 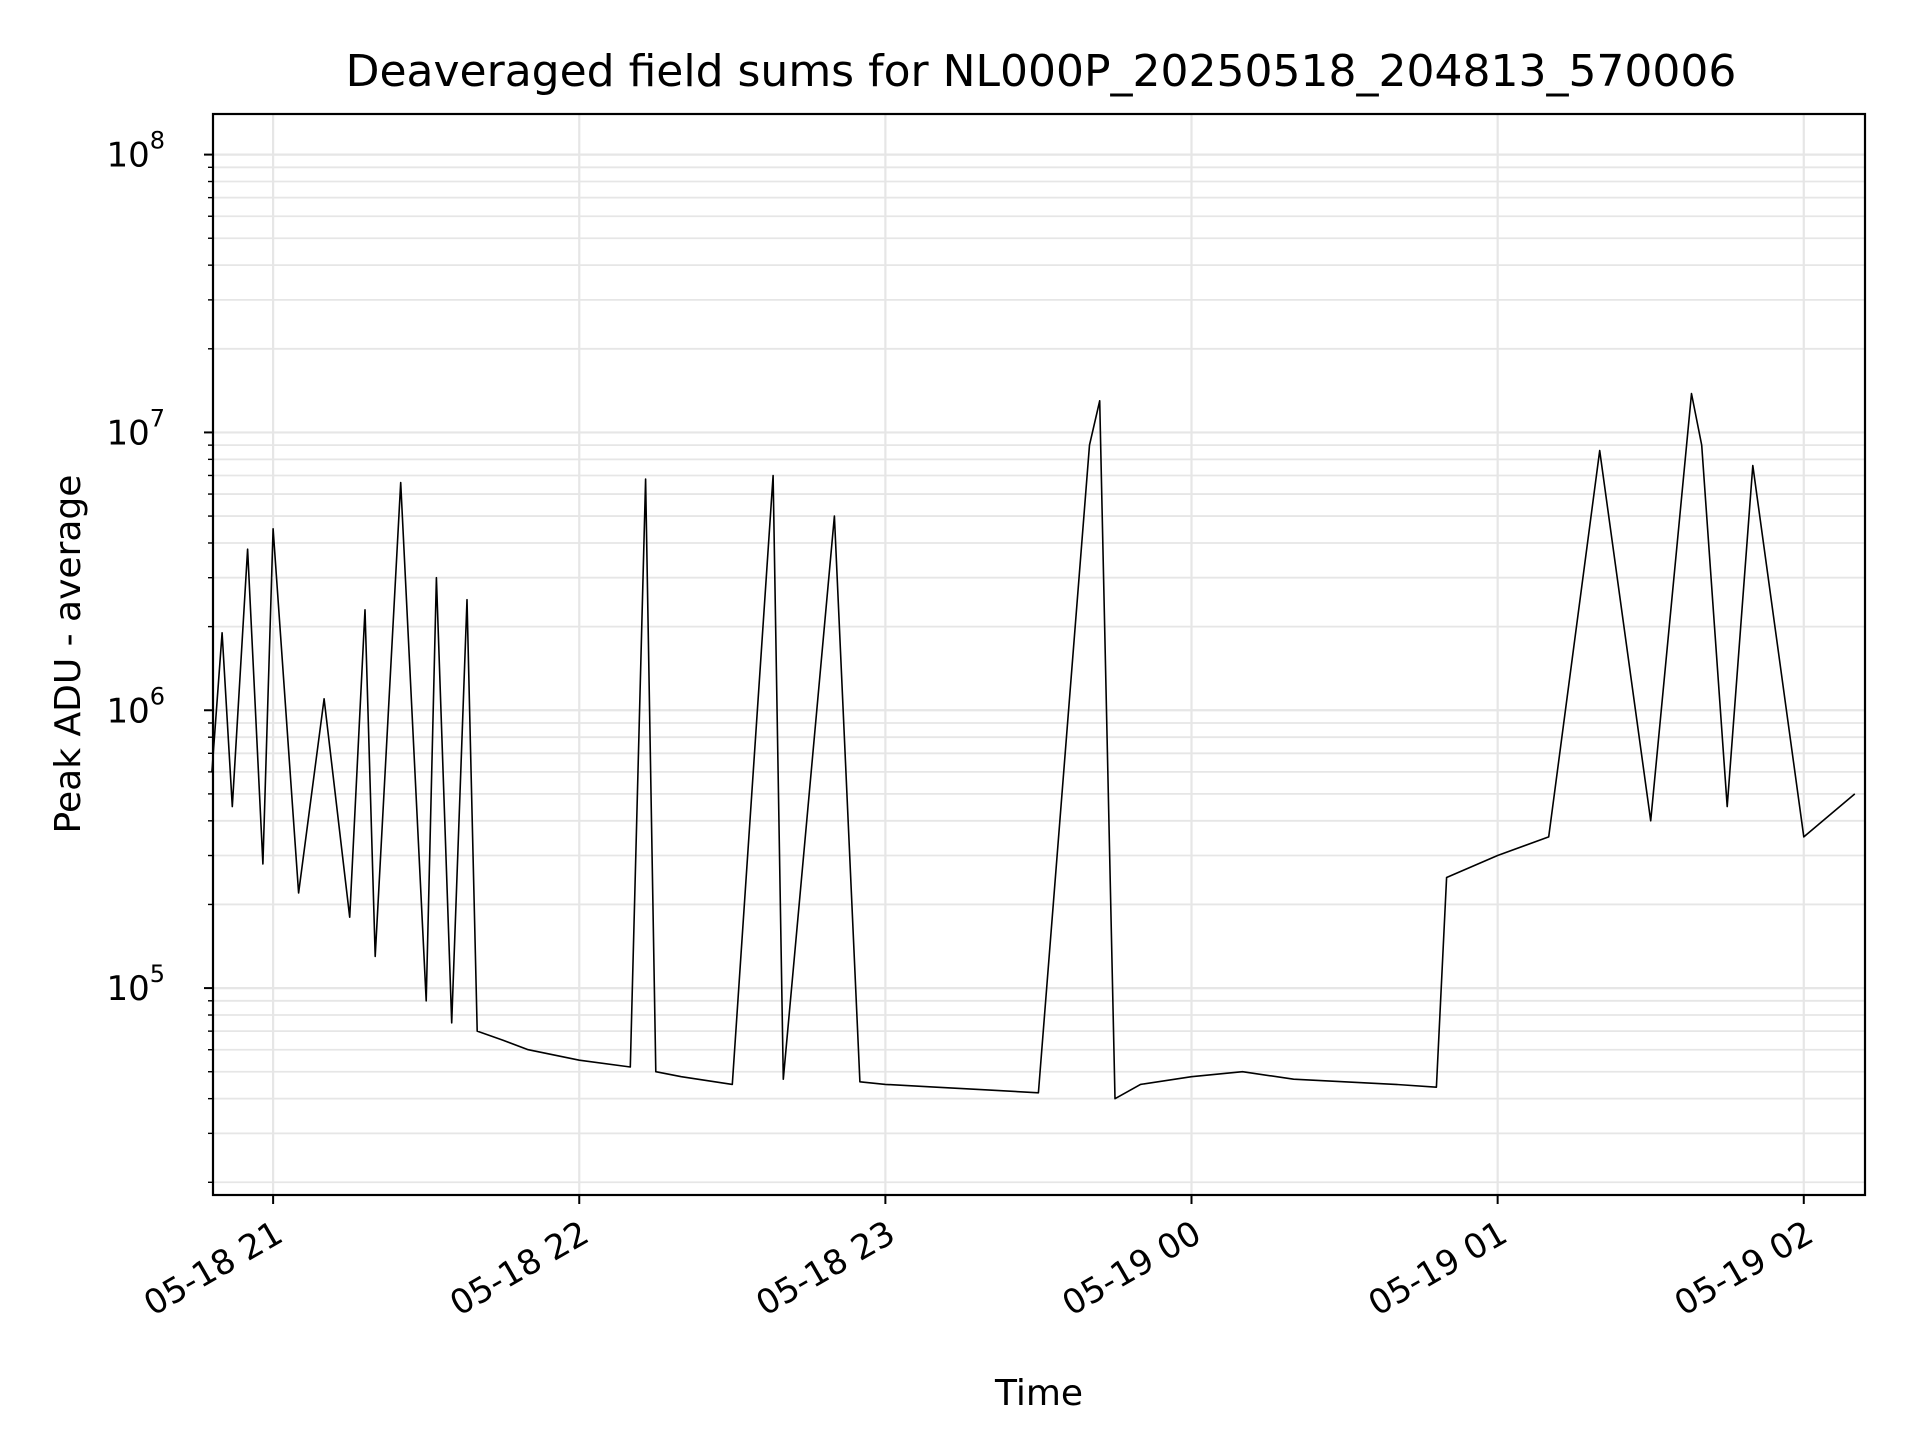 I want to click on y-tick-label: 10⁶, so click(x=135, y=706).